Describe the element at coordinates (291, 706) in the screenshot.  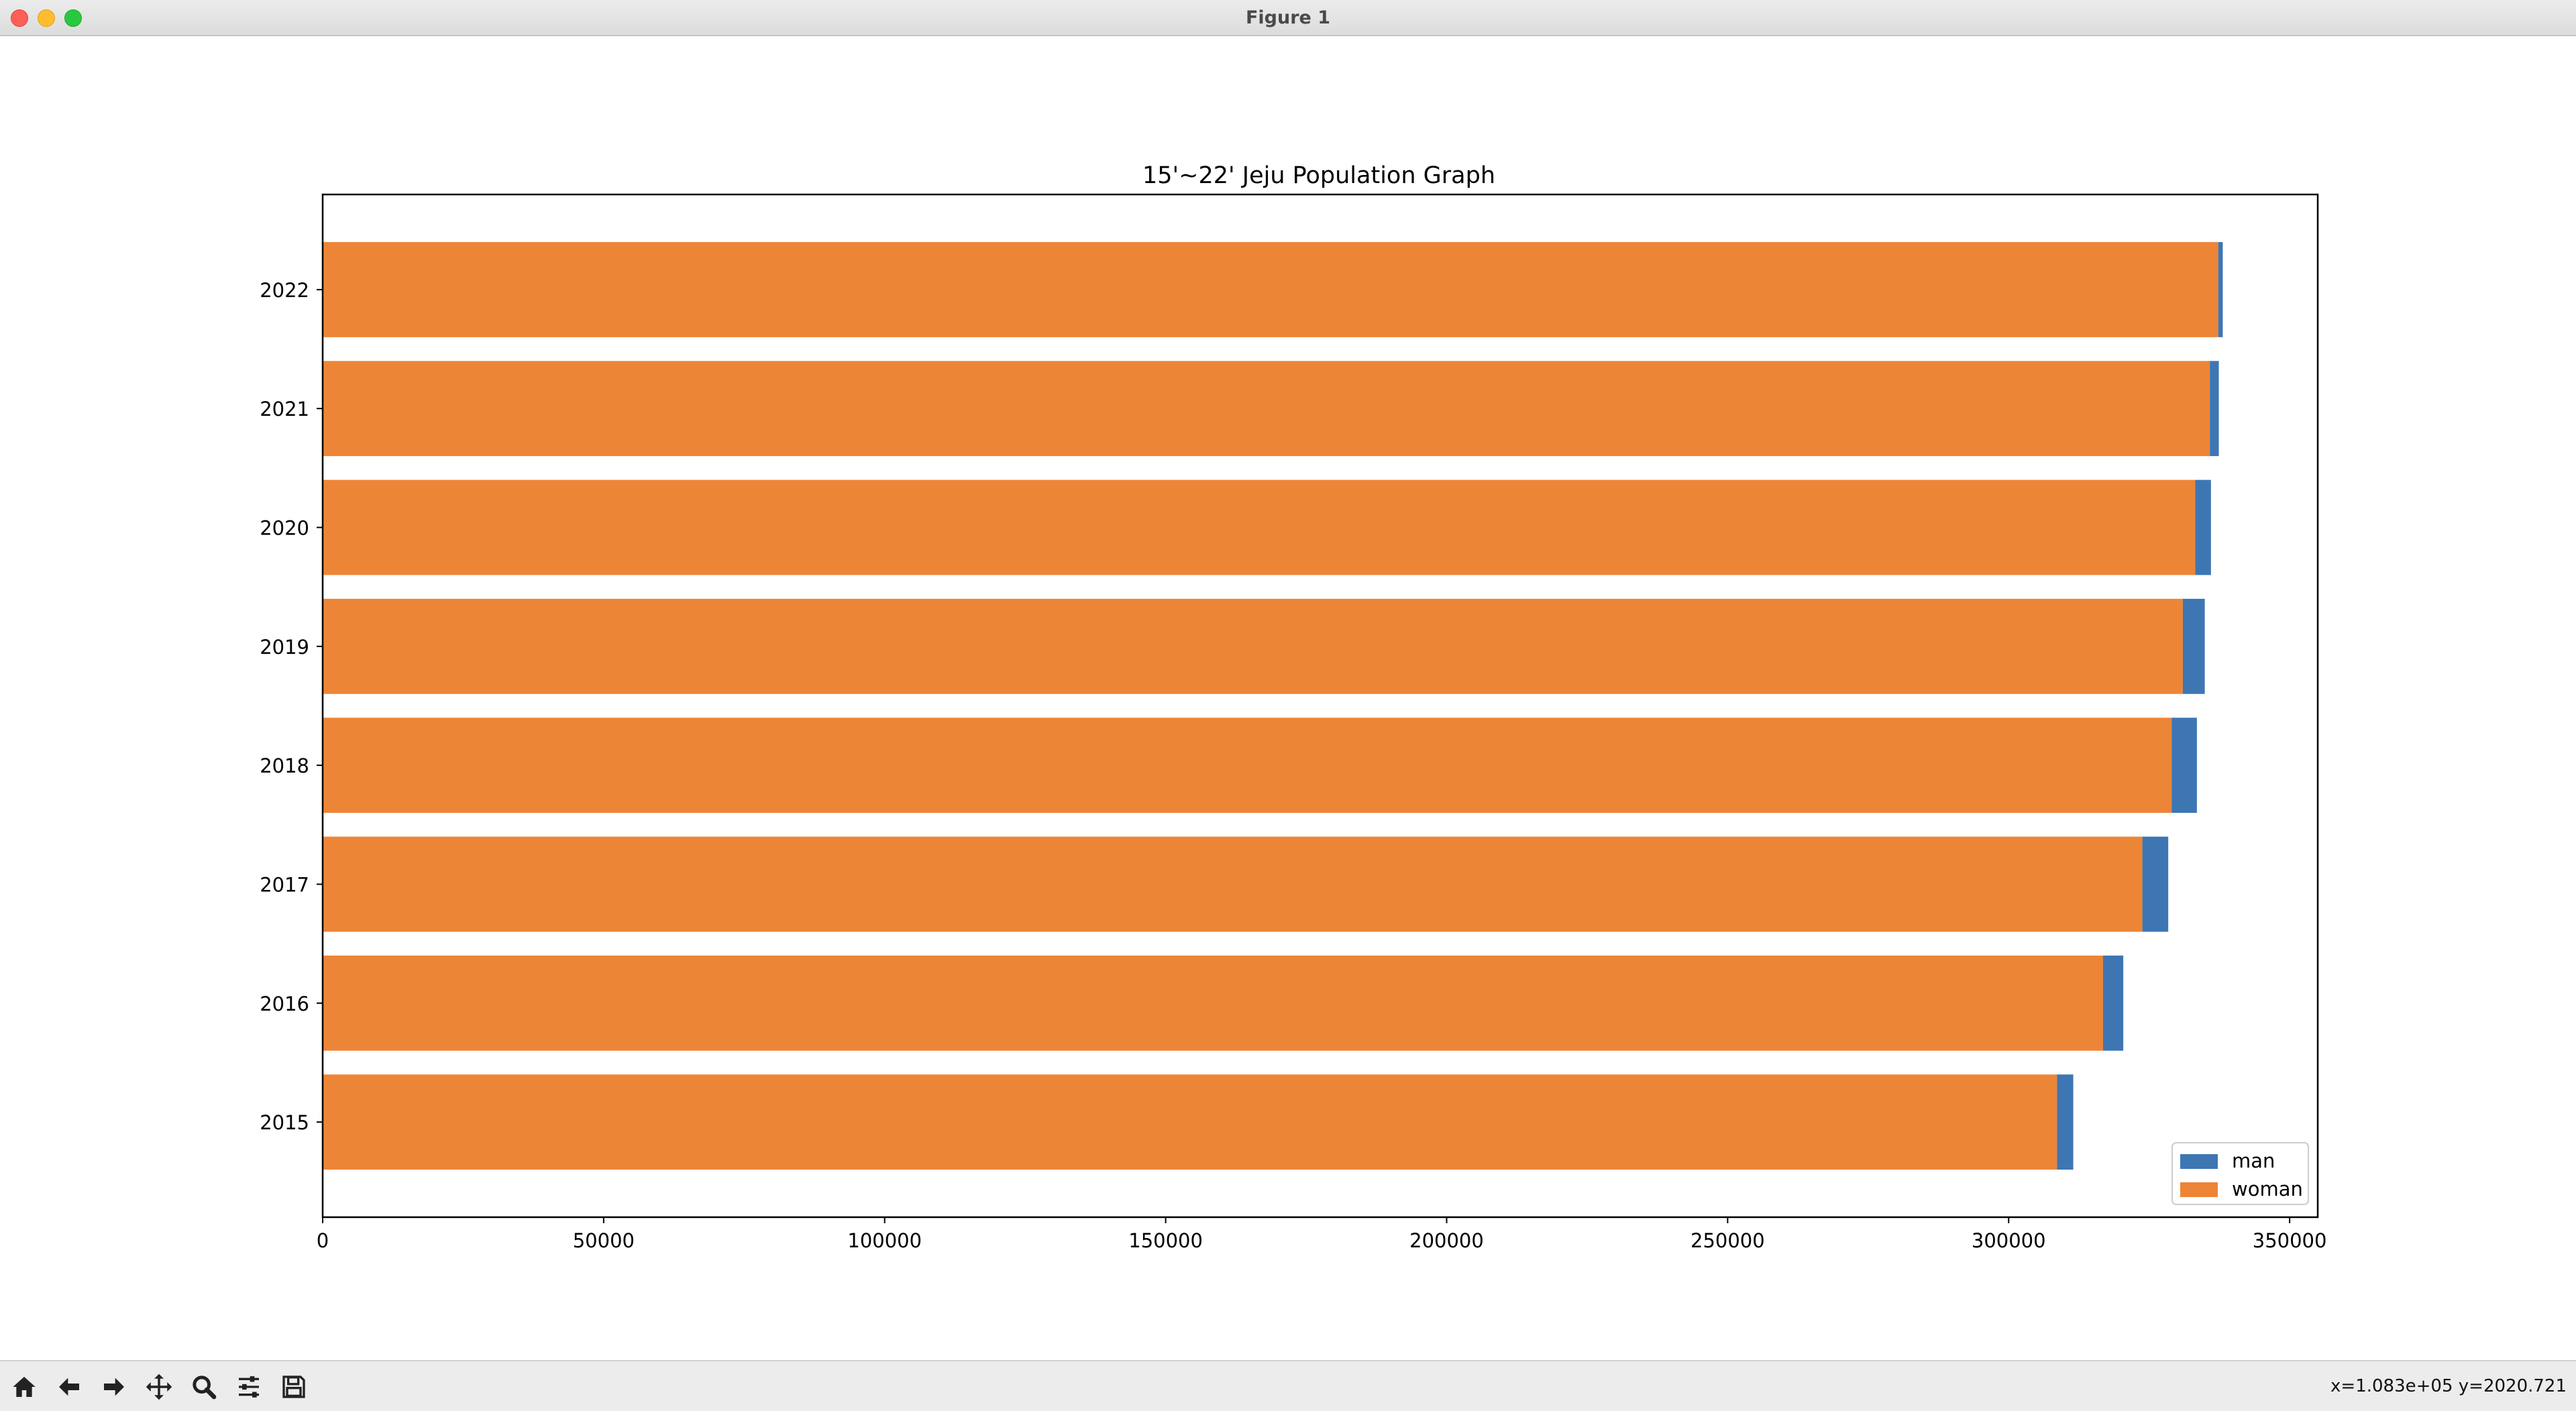
I see `y-axis: 2015 2016 2017 2018 2019 2020 2021 2022` at that location.